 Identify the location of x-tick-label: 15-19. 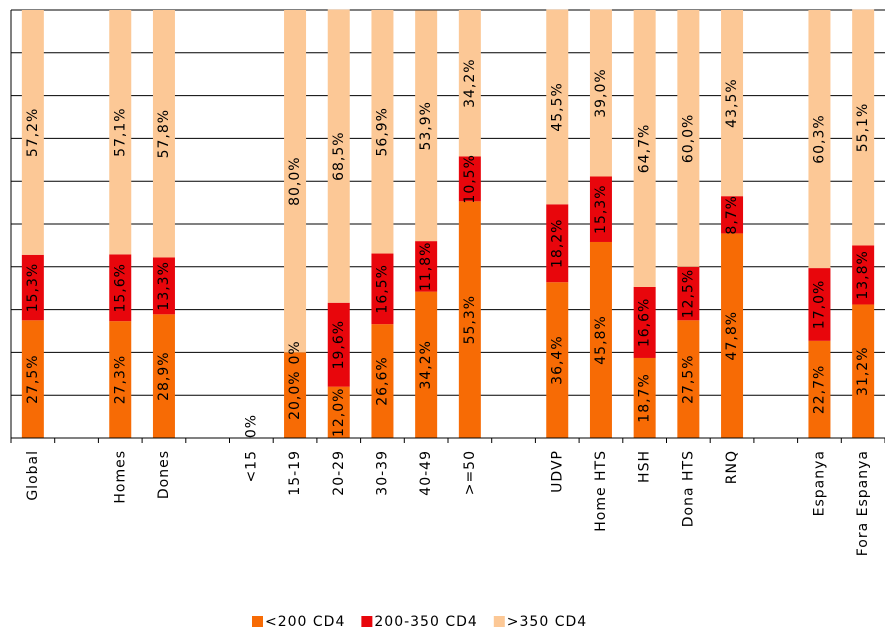
(295, 473).